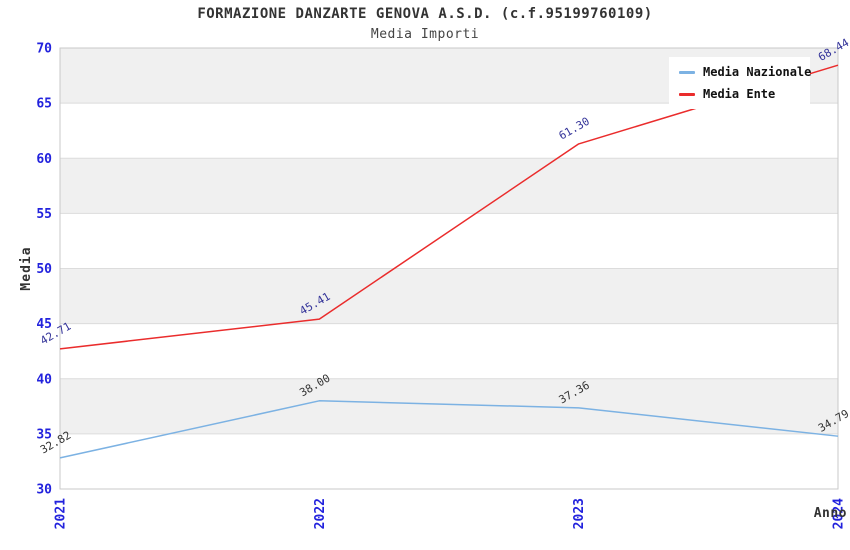 This screenshot has width=850, height=550. I want to click on y-tick-label: 45, so click(44, 324).